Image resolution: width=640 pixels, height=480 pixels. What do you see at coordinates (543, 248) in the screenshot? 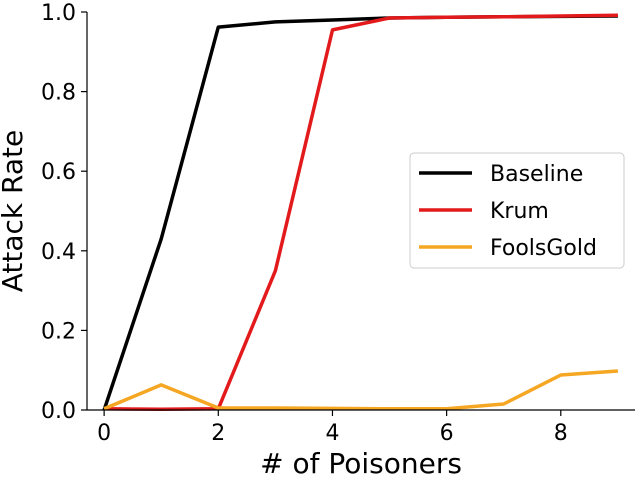
I see `legend-label: FoolsGold` at bounding box center [543, 248].